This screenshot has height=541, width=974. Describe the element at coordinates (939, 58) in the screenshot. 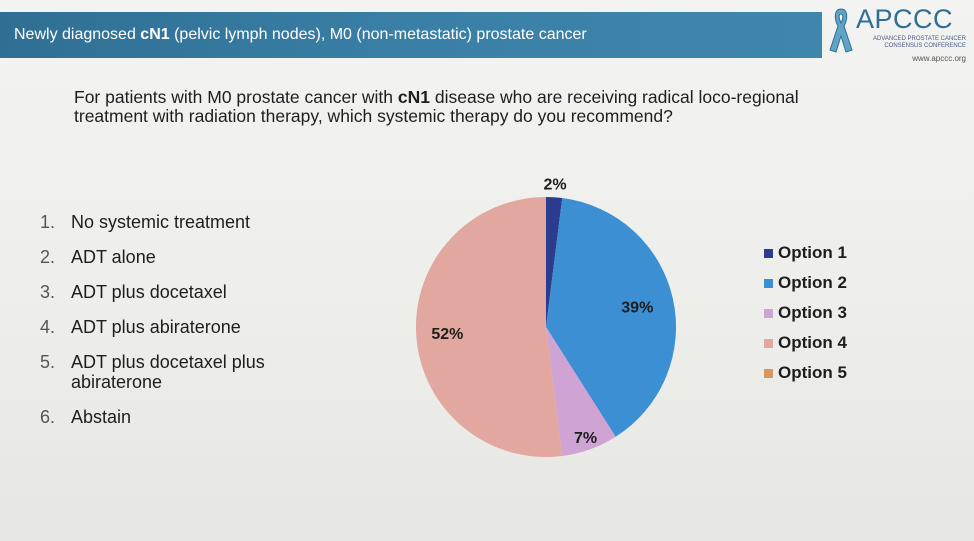

I see `logo-url: www.apccc.org` at that location.